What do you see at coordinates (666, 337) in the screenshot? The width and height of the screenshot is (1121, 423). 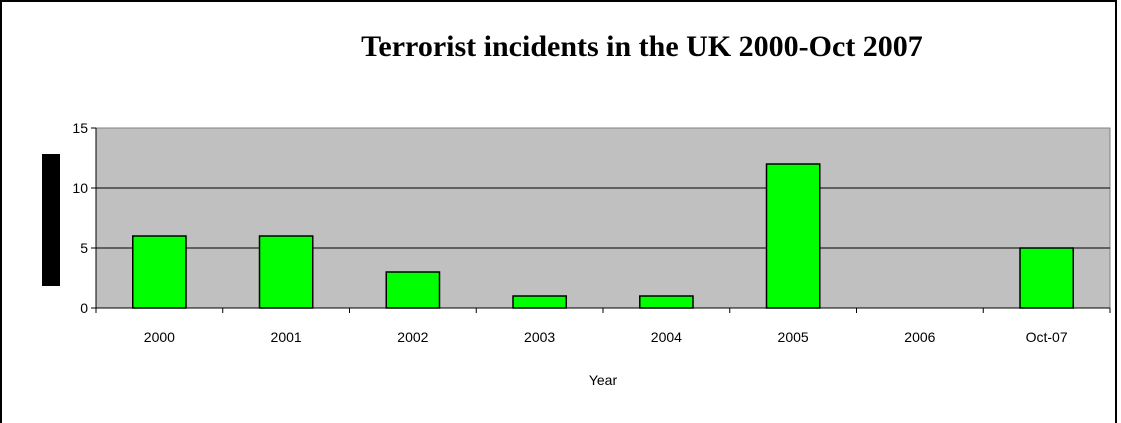 I see `x-tick-label-2004: 2004` at bounding box center [666, 337].